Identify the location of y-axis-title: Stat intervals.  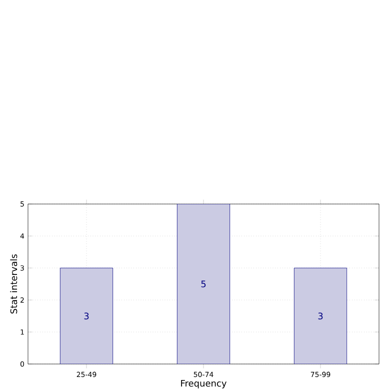
(14, 284).